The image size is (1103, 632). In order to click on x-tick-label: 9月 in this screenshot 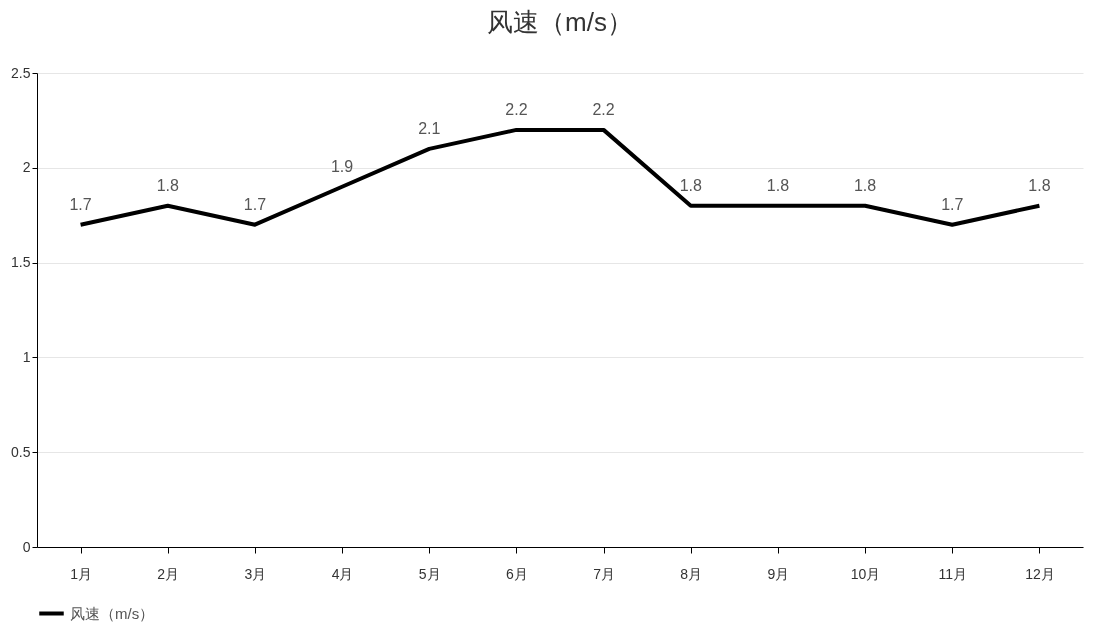, I will do `click(778, 573)`.